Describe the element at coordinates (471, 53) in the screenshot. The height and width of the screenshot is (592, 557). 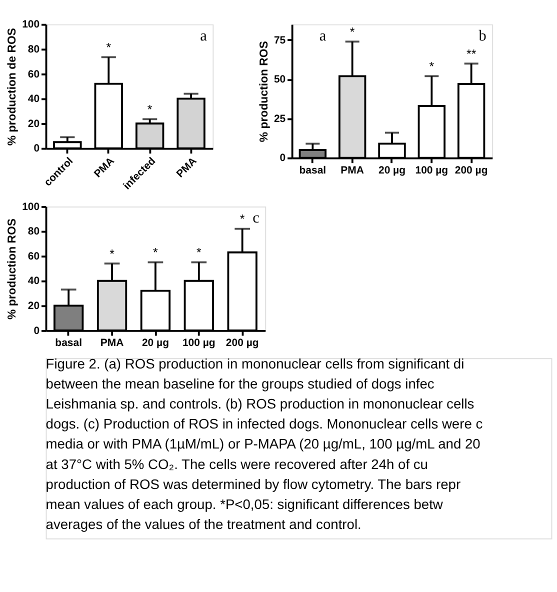
I see `annotation: **` at that location.